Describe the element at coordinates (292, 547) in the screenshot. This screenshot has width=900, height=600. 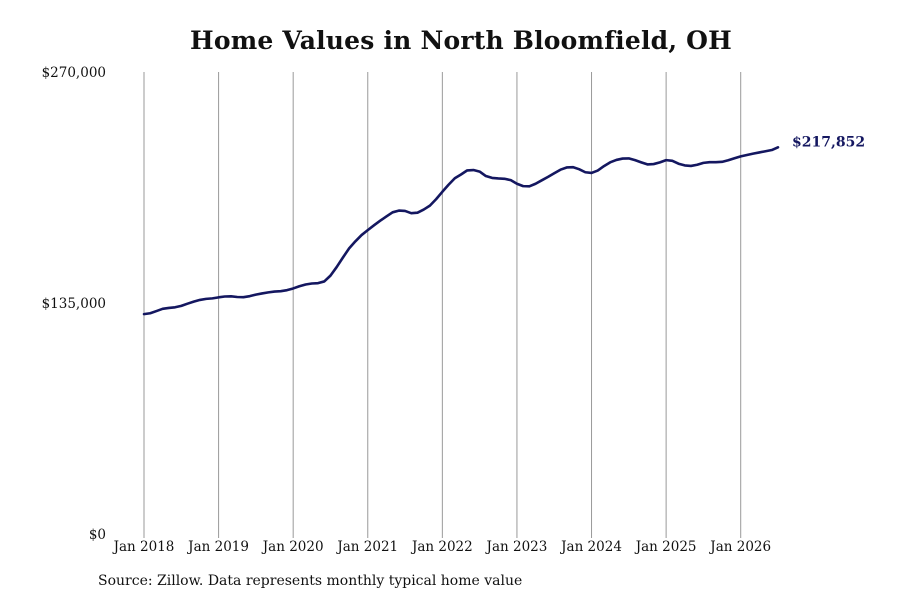
I see `x-tick-label: Jan 2020` at that location.